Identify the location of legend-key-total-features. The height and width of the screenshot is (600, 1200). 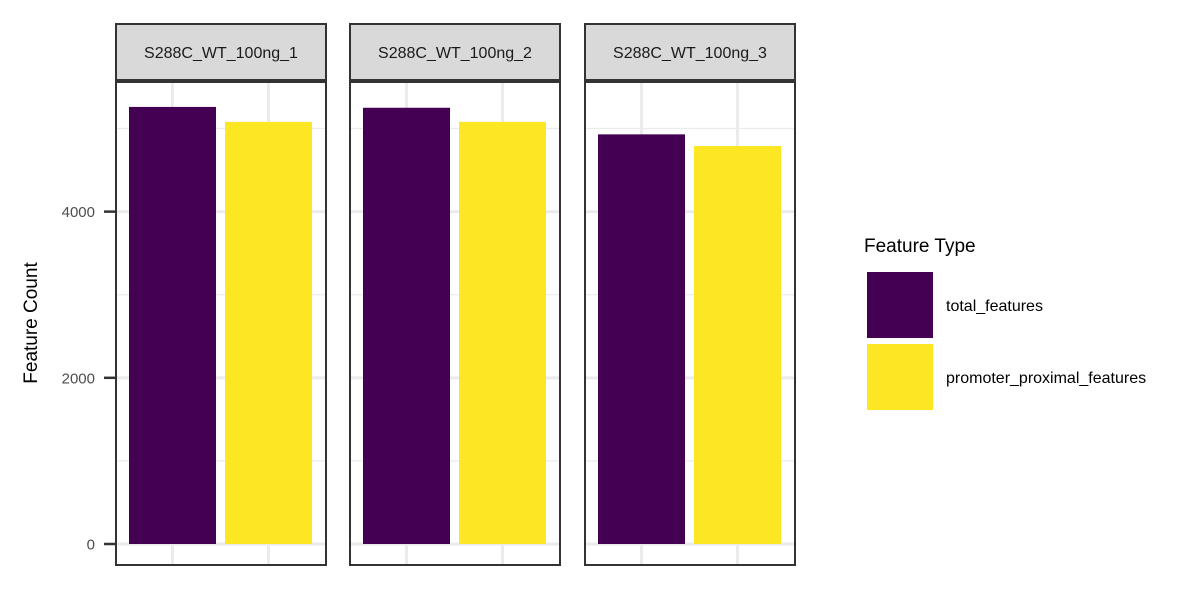
(900, 305).